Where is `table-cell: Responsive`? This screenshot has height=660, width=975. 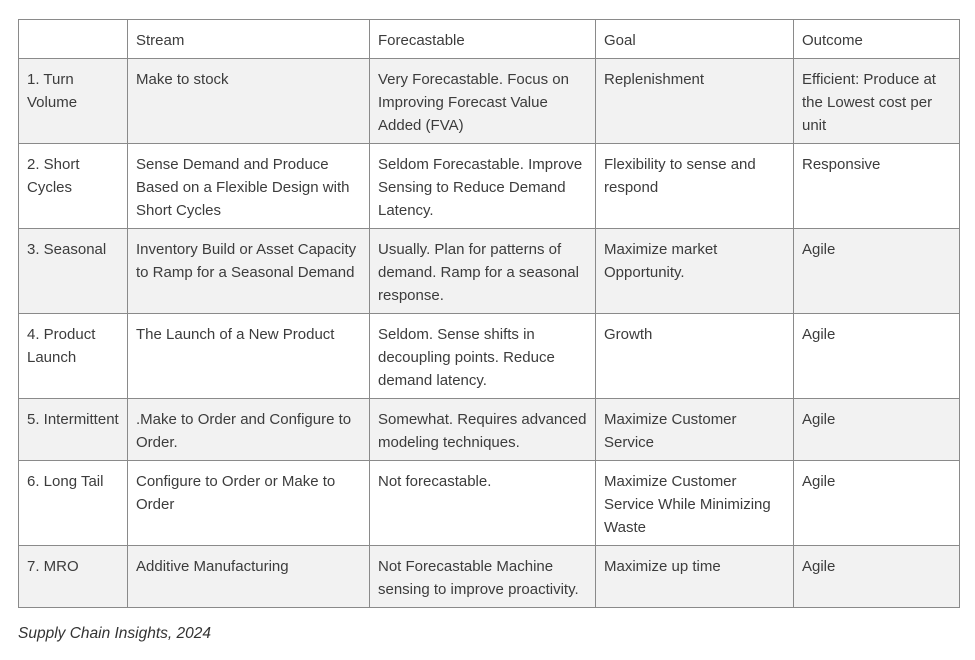 table-cell: Responsive is located at coordinates (876, 186).